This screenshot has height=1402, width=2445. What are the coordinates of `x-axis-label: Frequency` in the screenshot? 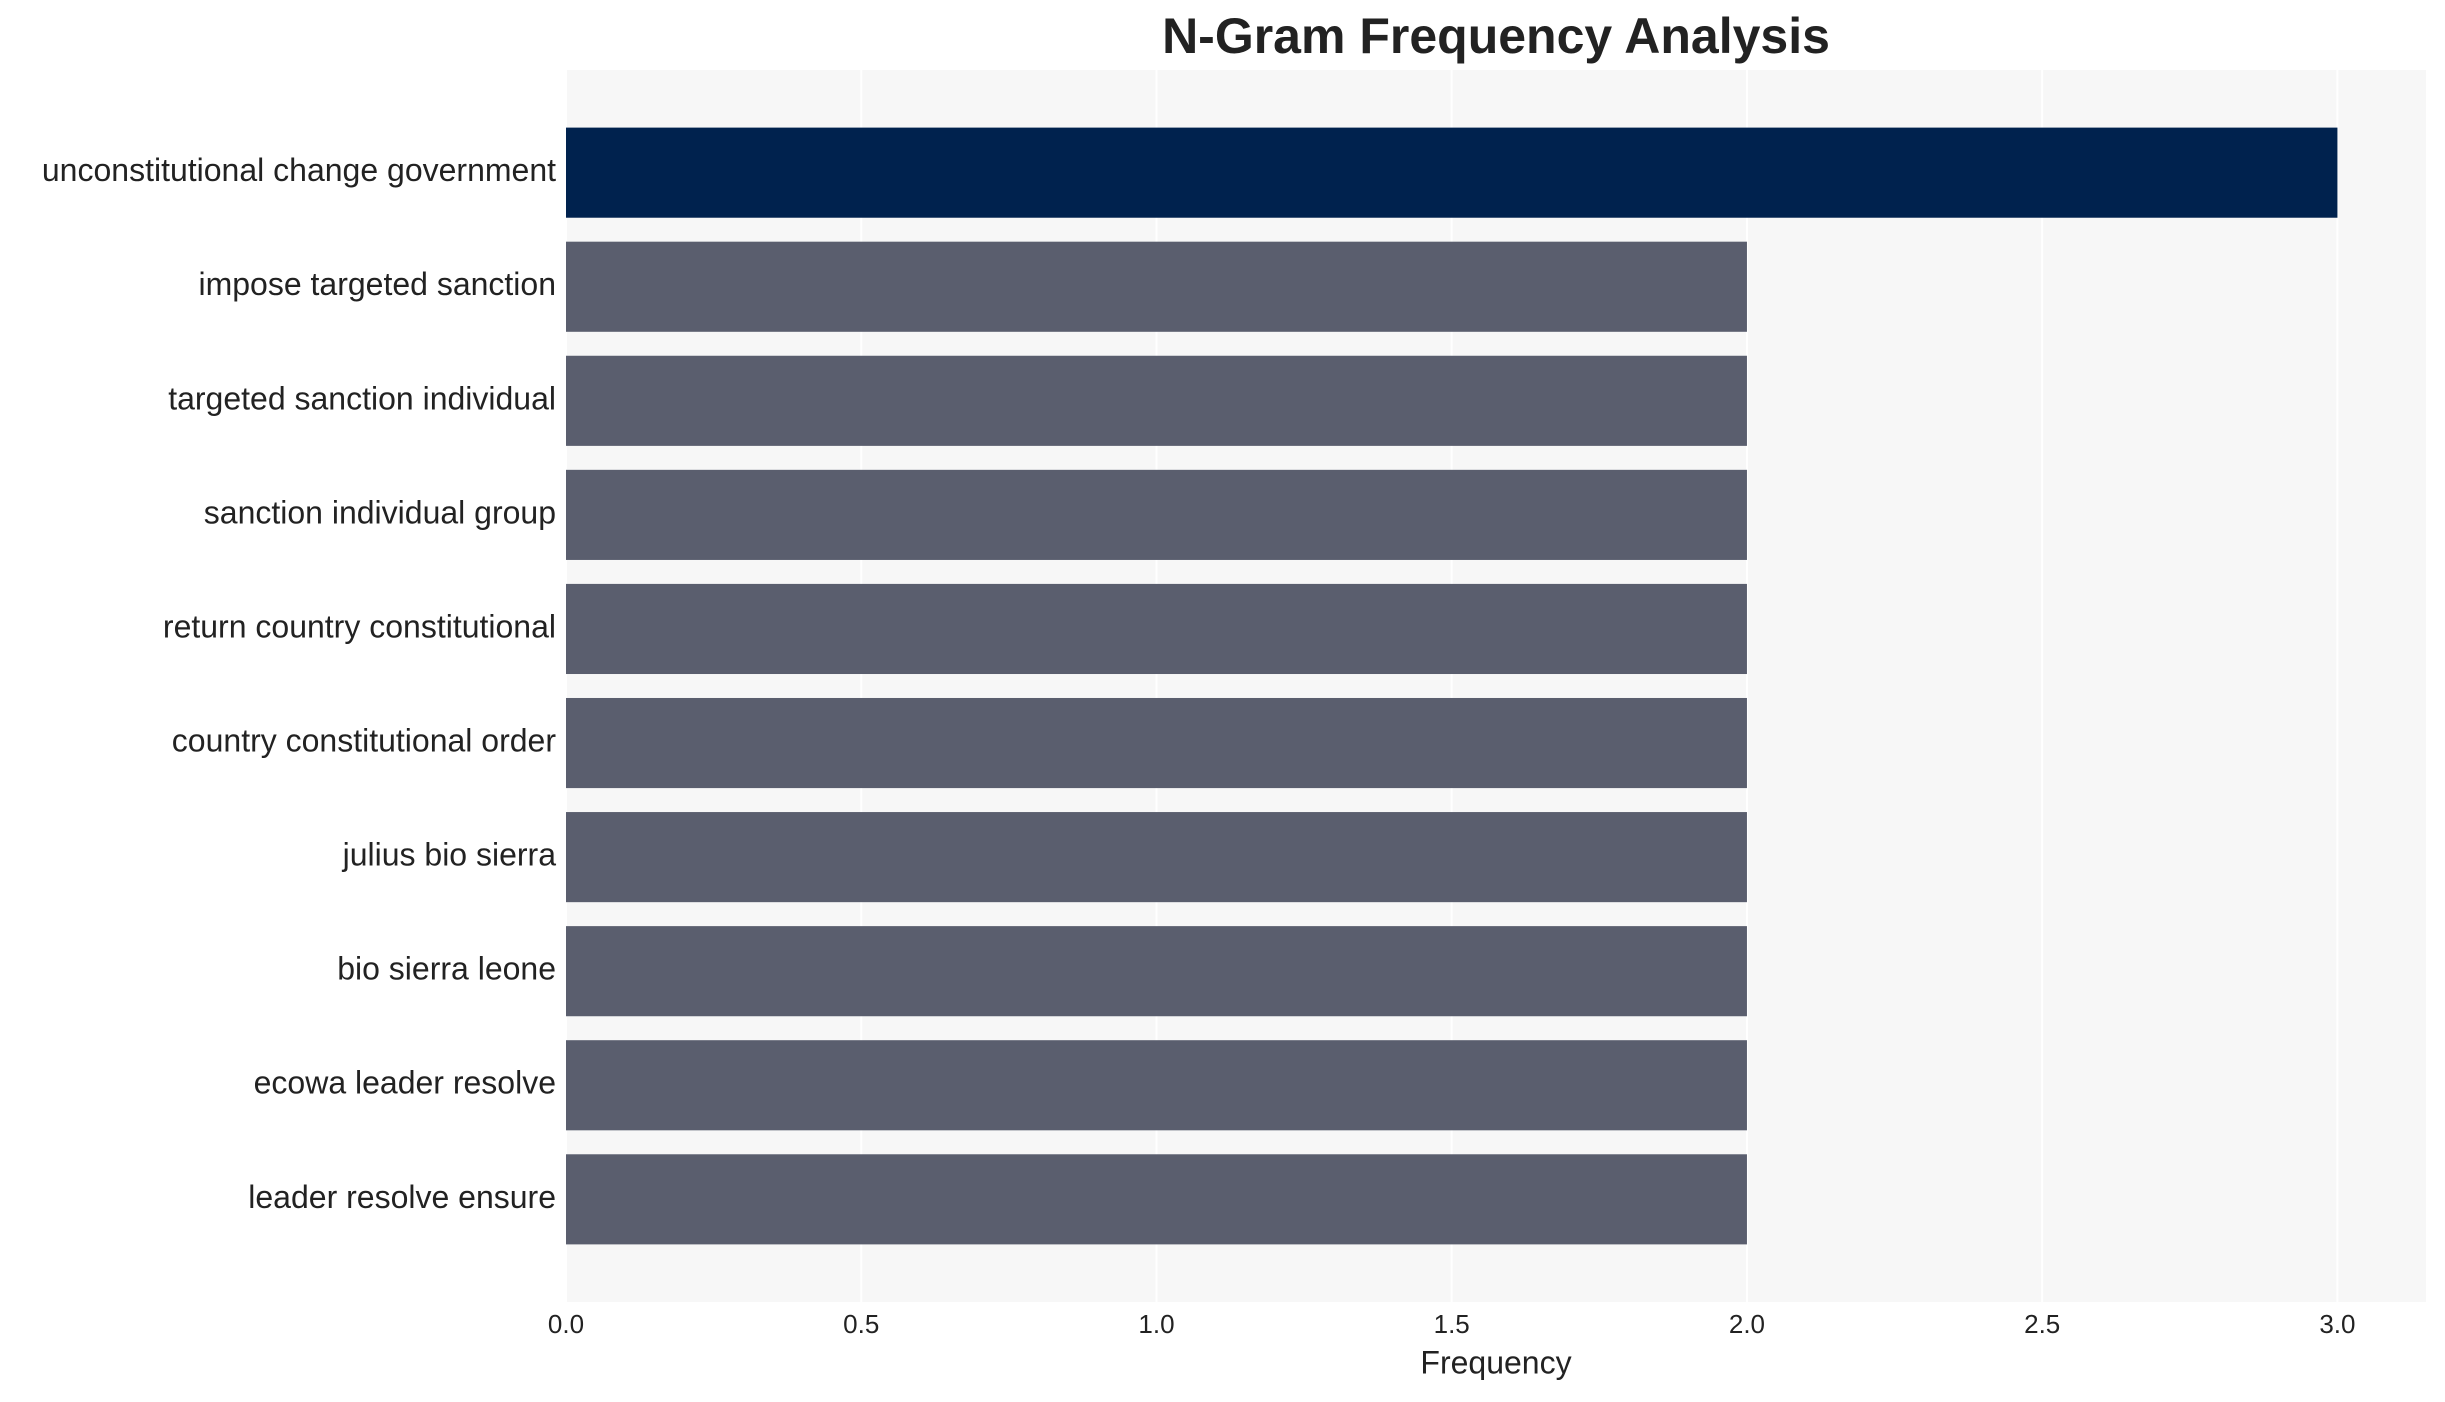 It's located at (1495, 1362).